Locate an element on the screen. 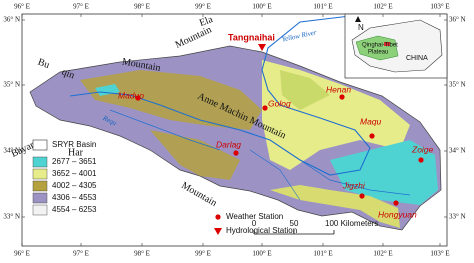 This screenshot has height=263, width=474. legend-label: 4002 – 4305 is located at coordinates (74, 185).